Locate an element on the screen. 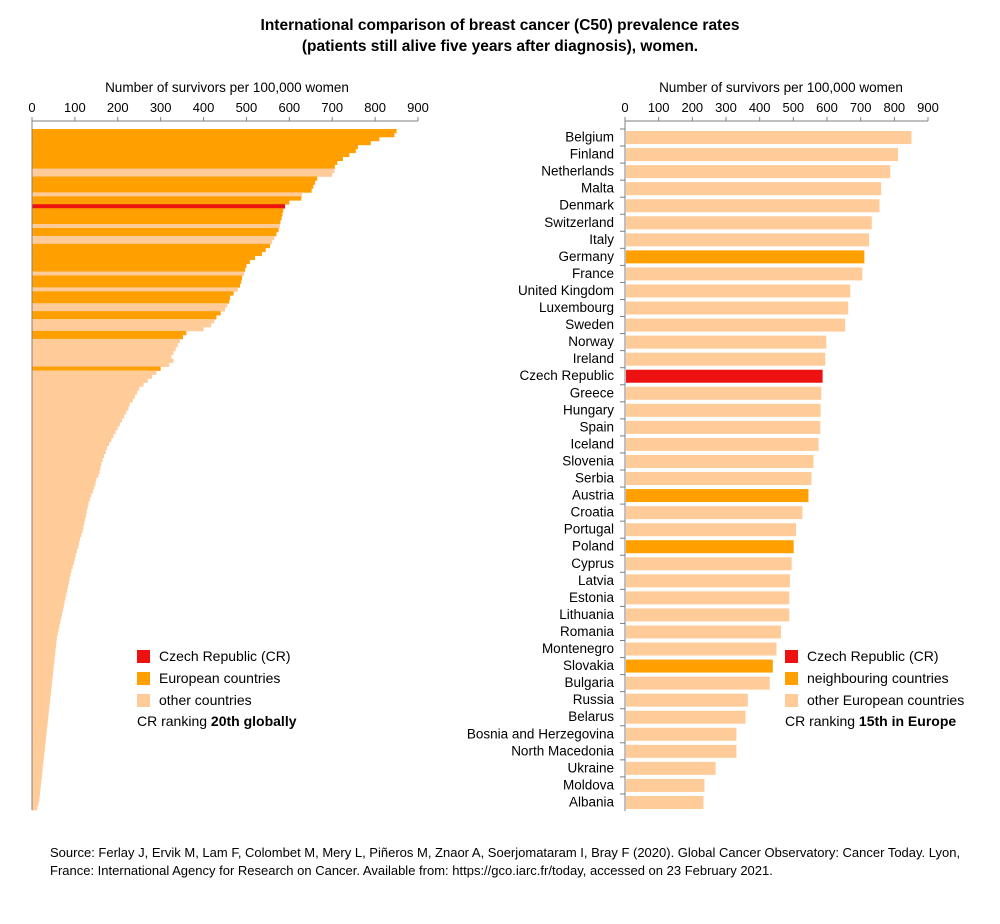  left-bar-cz is located at coordinates (159, 206).